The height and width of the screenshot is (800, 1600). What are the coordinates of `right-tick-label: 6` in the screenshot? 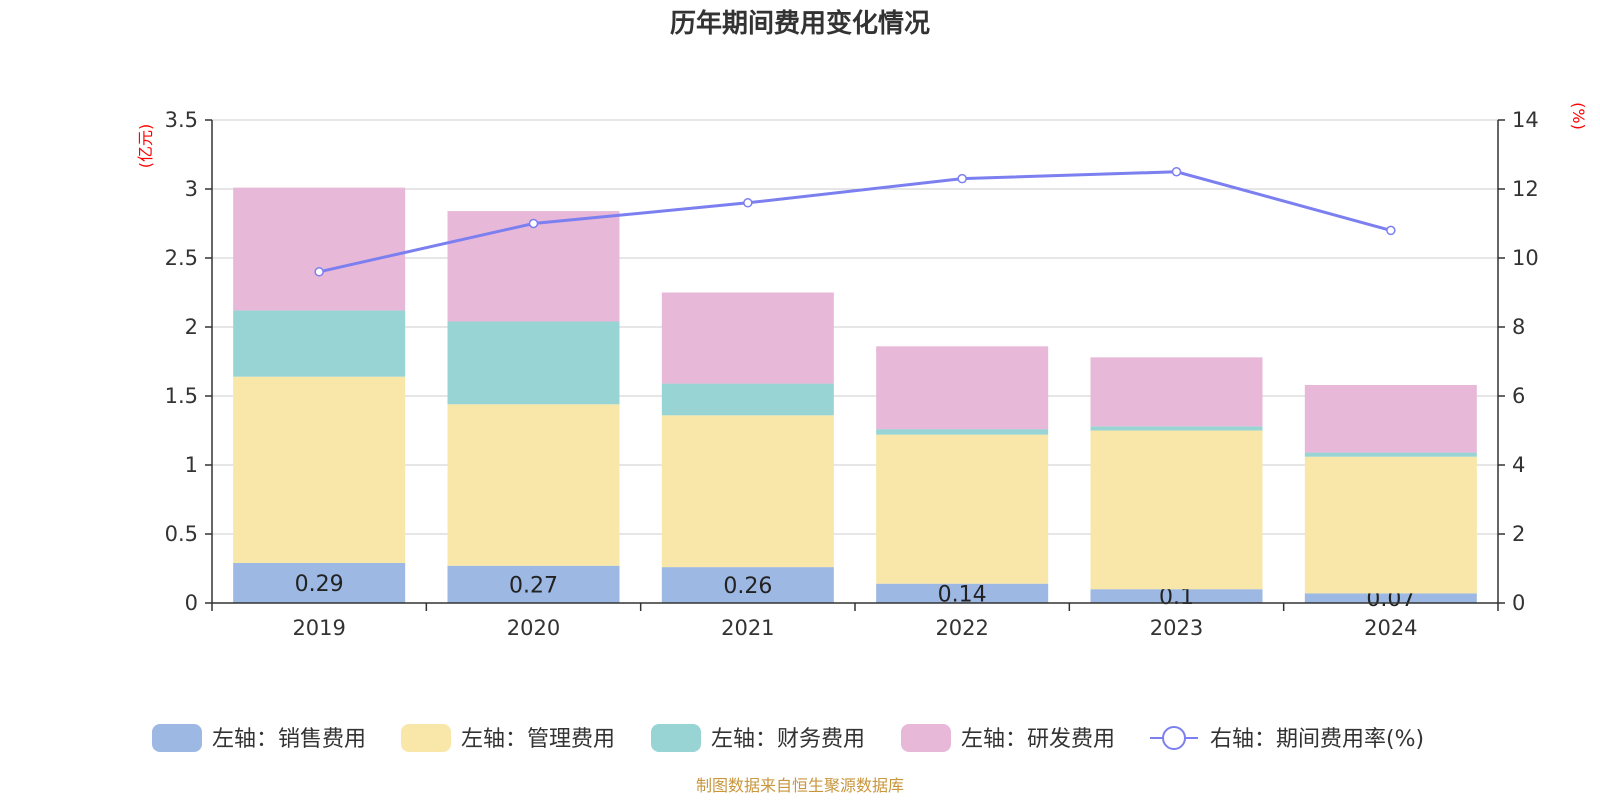 It's located at (1518, 396).